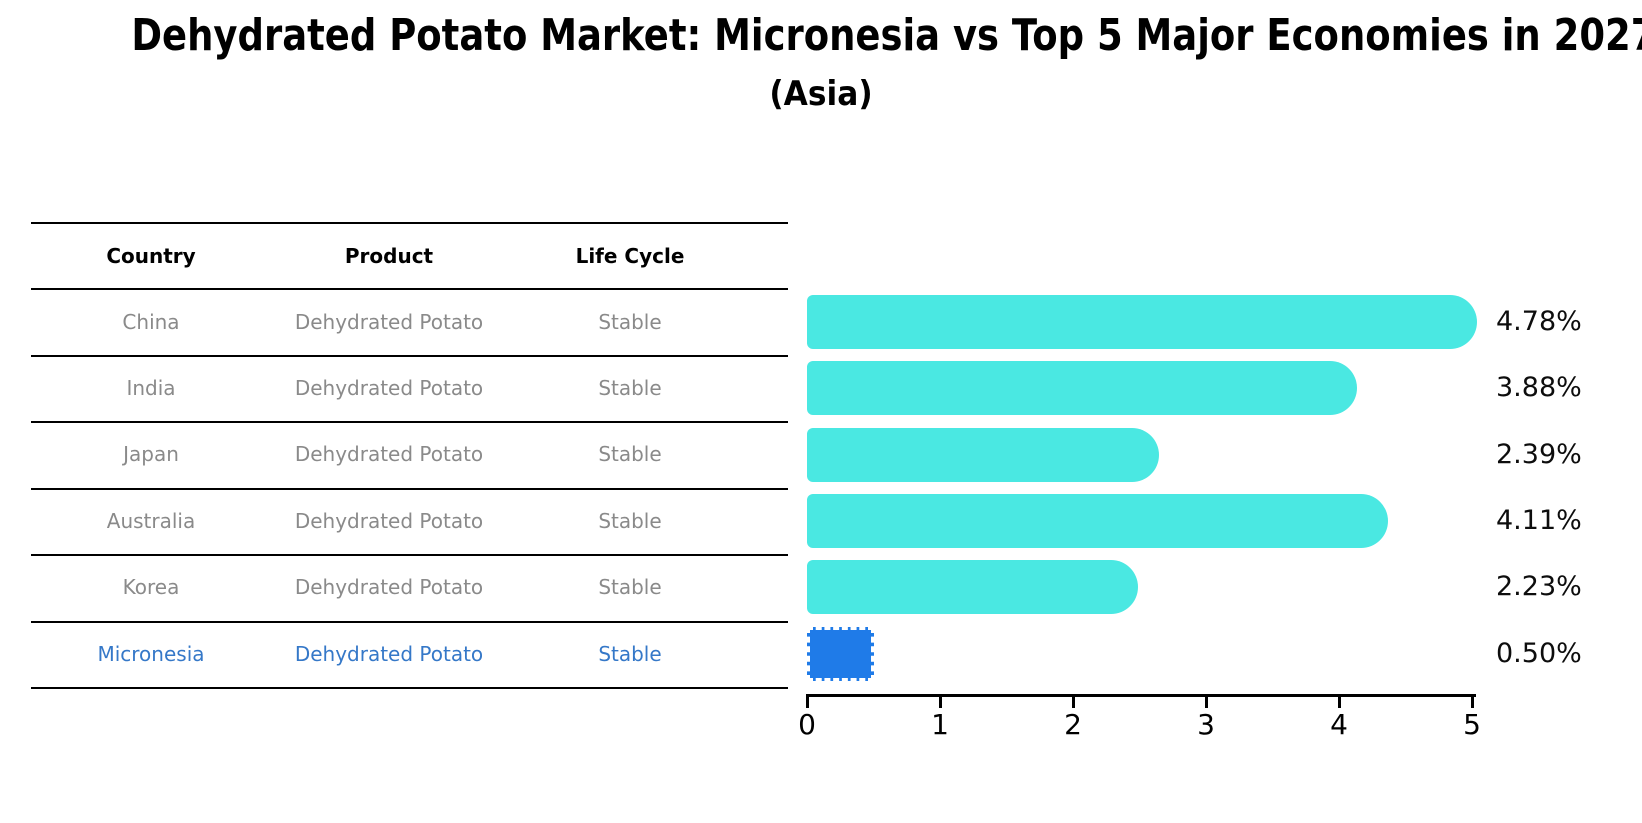 Image resolution: width=1642 pixels, height=823 pixels. Describe the element at coordinates (1206, 724) in the screenshot. I see `x-axis-tick-label: 3` at that location.